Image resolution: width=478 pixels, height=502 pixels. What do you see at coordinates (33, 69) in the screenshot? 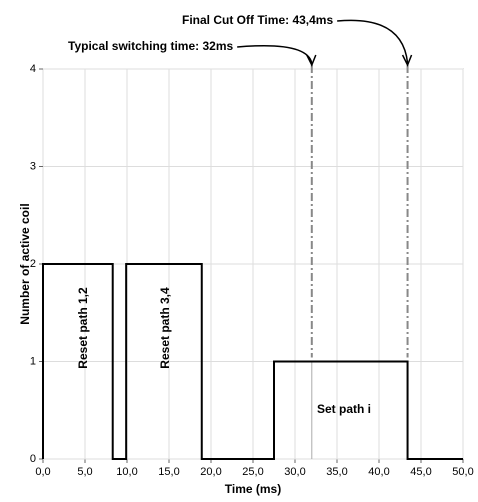
I see `y-tick-label: 4` at bounding box center [33, 69].